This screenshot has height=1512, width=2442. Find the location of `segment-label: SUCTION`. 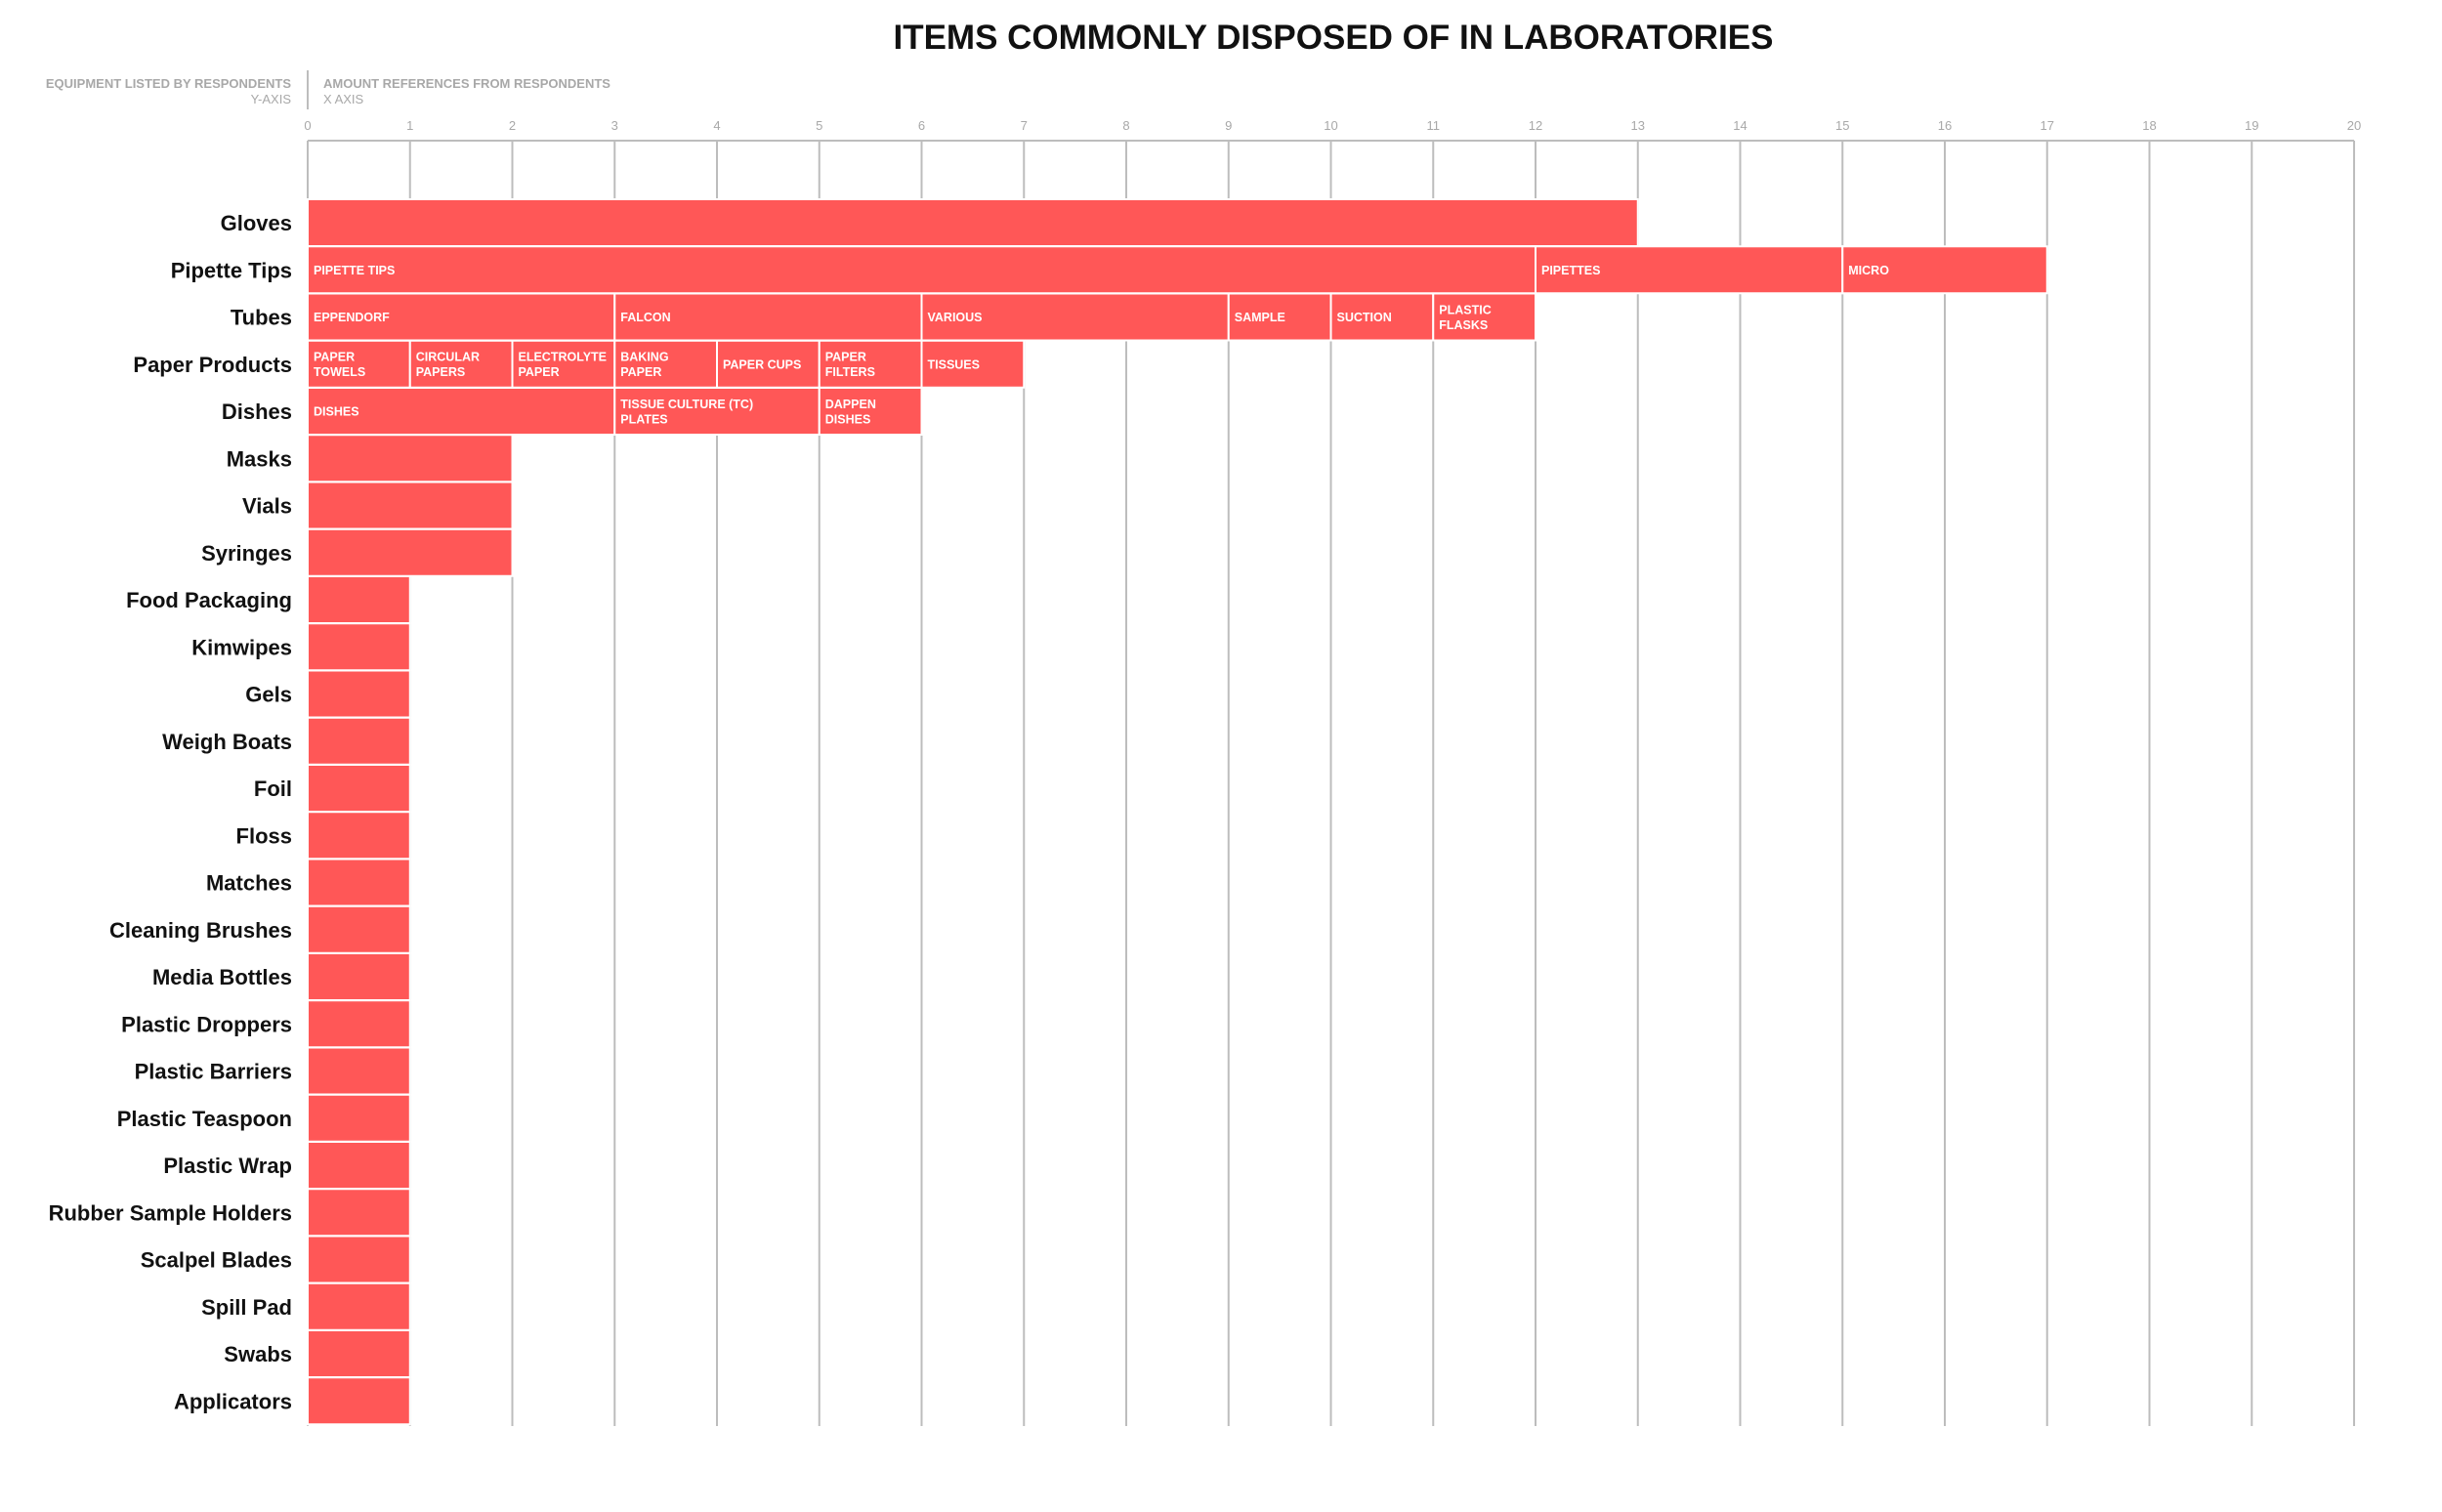

segment-label: SUCTION is located at coordinates (1364, 317).